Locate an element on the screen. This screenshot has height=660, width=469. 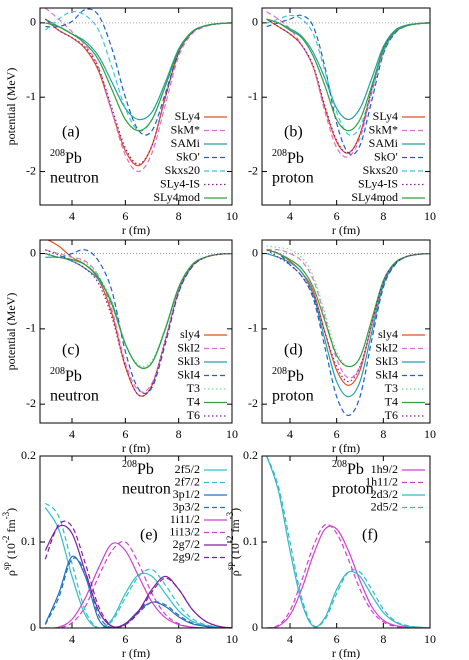
legend-label: SLy4 is located at coordinates (385, 116).